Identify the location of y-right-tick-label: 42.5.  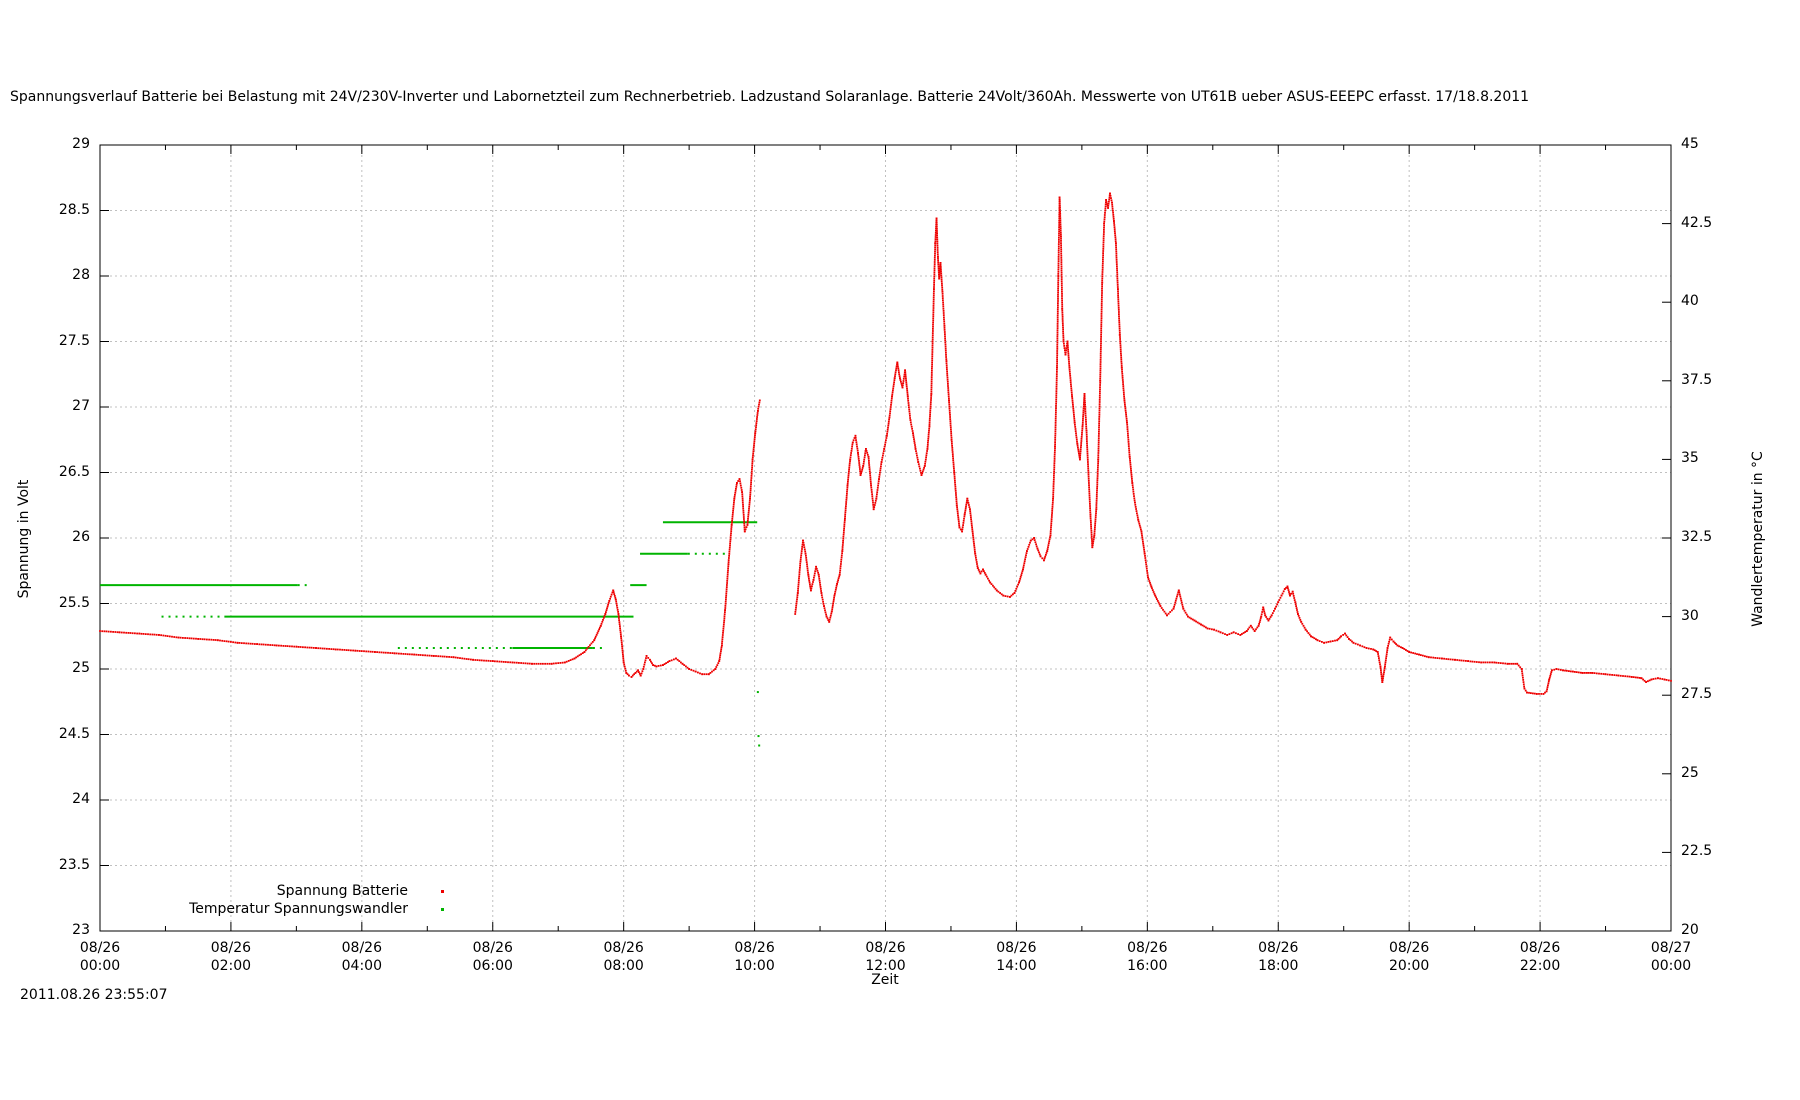
(1697, 222).